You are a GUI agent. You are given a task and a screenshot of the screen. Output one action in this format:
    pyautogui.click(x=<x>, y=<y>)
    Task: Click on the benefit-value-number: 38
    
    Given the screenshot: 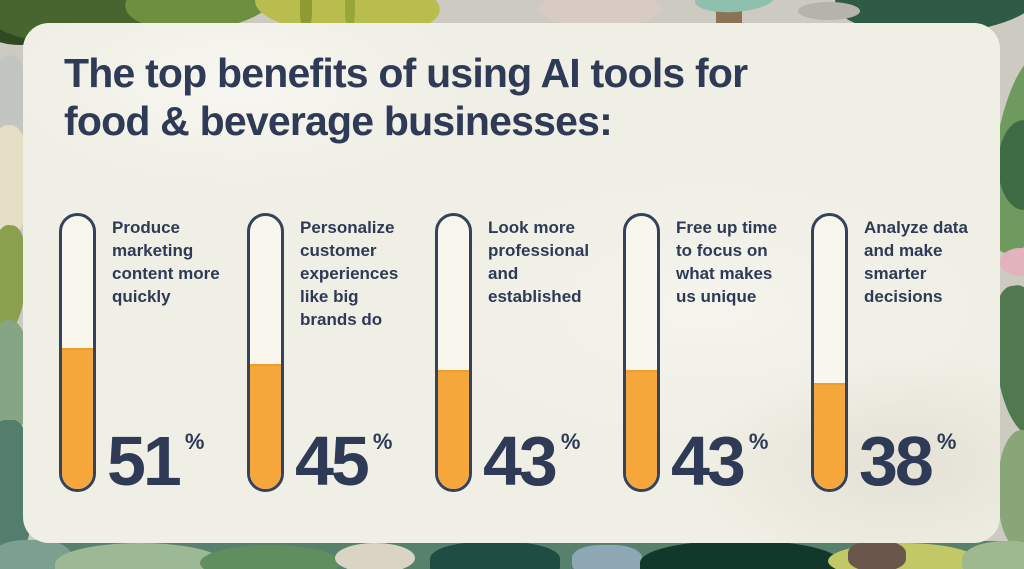 What is the action you would take?
    pyautogui.click(x=896, y=461)
    